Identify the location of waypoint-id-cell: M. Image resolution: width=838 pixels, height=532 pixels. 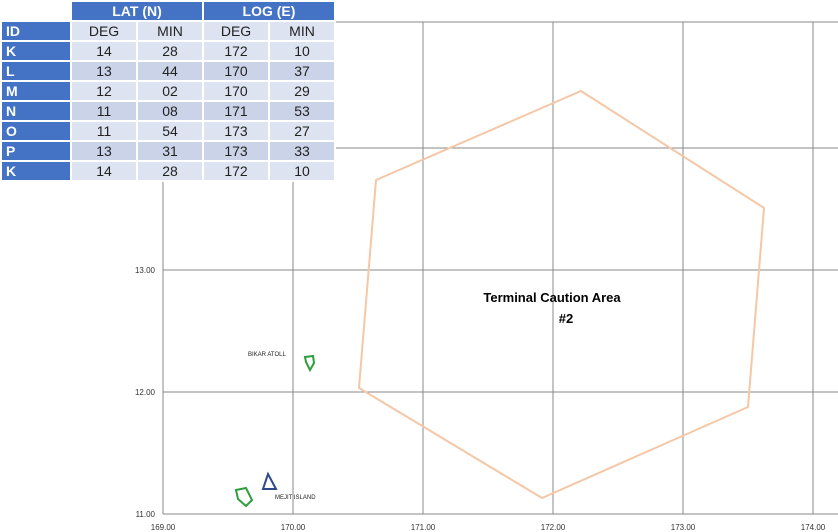
(36, 91).